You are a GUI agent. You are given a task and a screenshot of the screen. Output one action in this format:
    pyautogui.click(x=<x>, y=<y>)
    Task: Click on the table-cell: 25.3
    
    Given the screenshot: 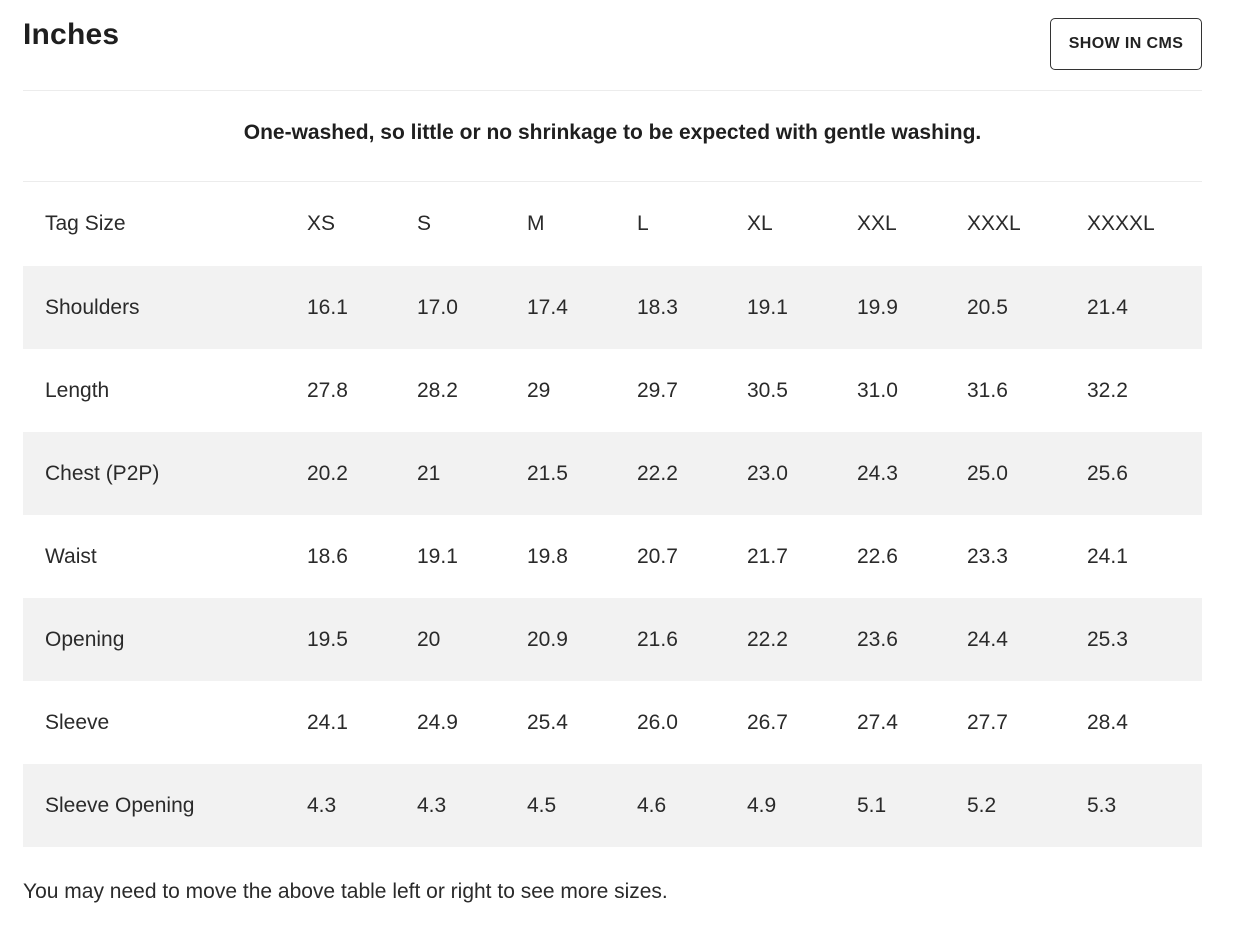 What is the action you would take?
    pyautogui.click(x=1107, y=639)
    